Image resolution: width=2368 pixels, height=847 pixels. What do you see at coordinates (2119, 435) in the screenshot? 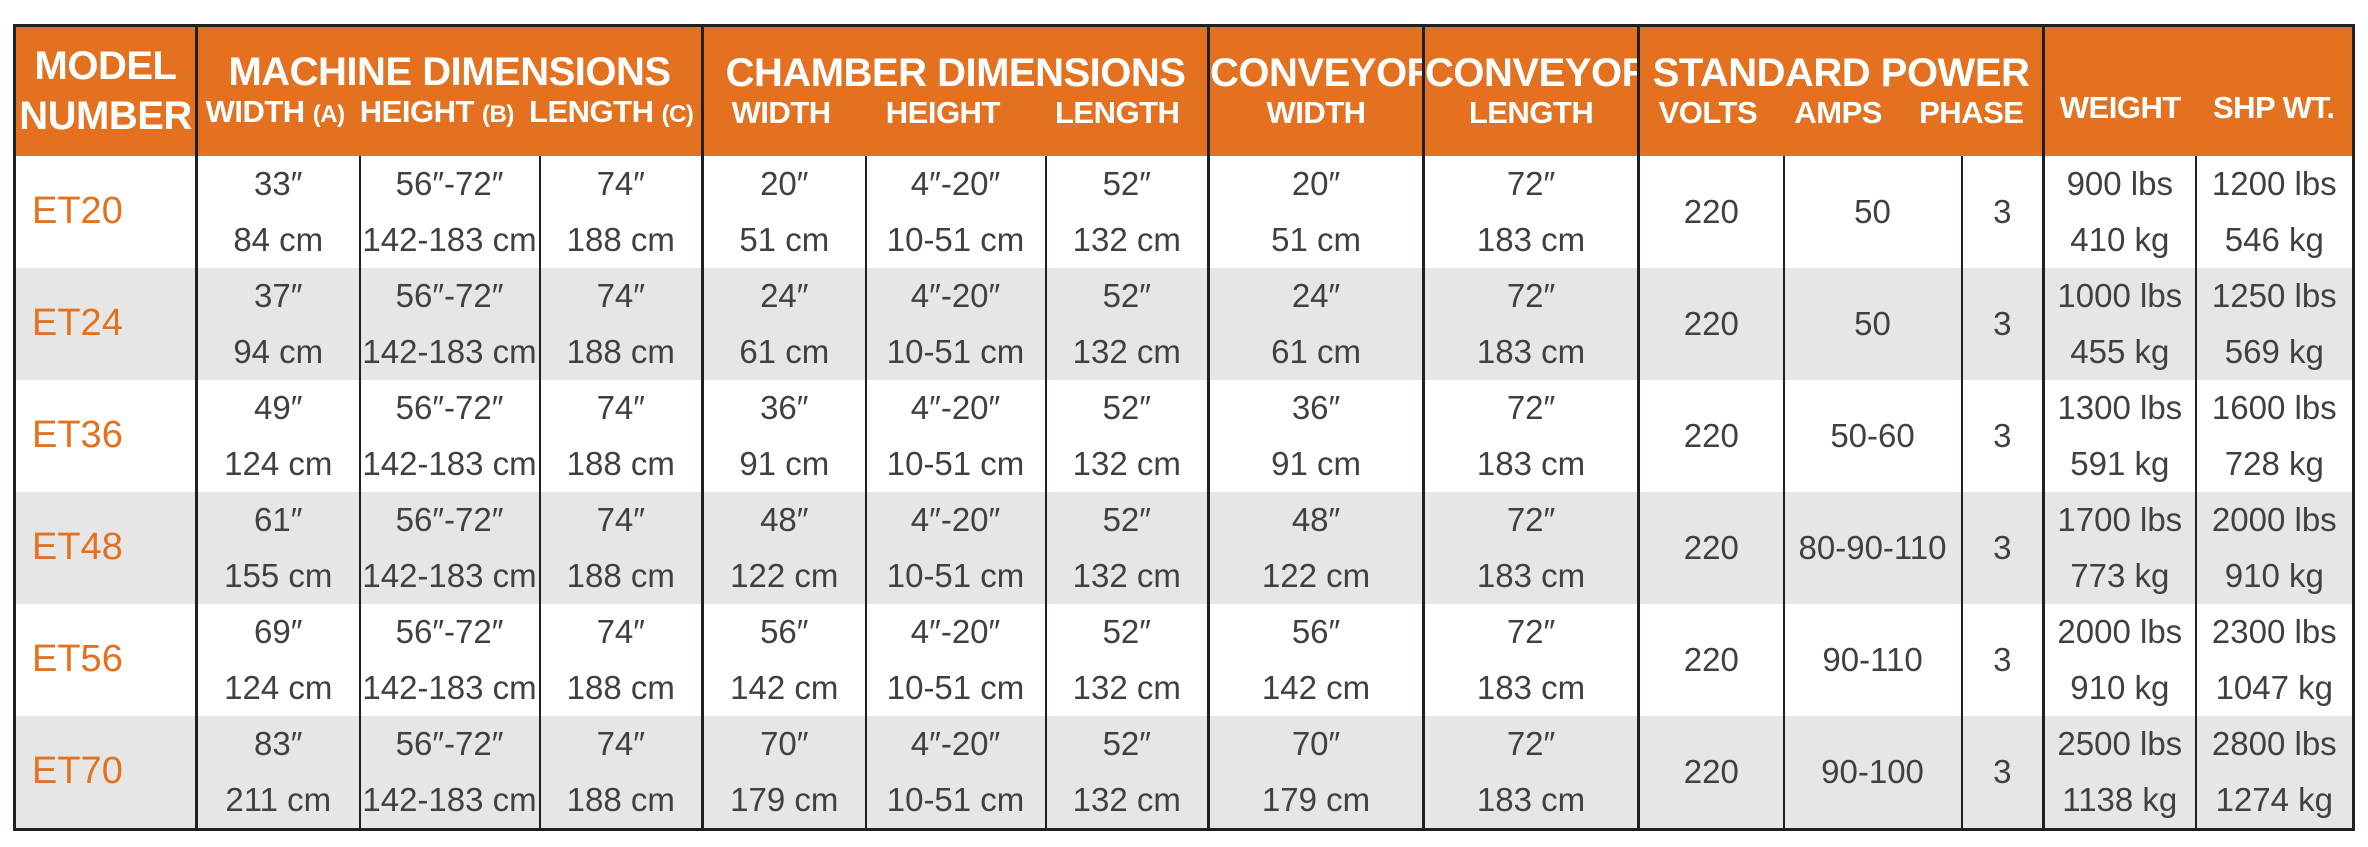
I see `weight-cell: 1300 lbs 591 kg` at bounding box center [2119, 435].